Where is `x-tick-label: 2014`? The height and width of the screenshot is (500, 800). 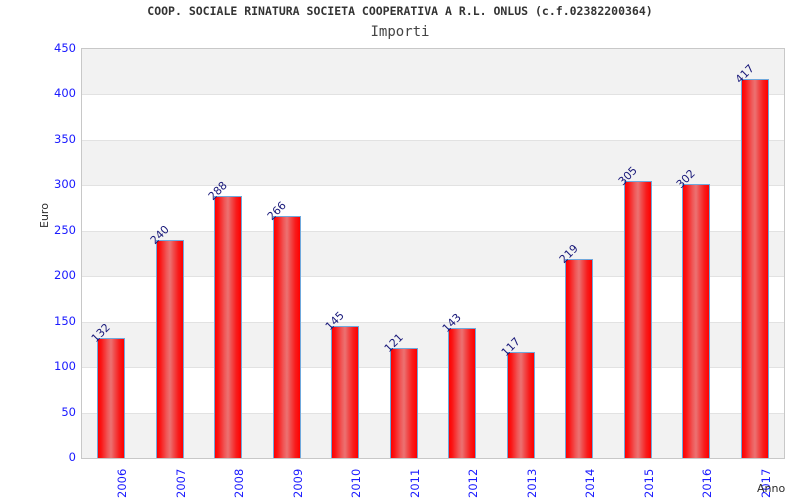
x-tick-label: 2014 is located at coordinates (590, 483).